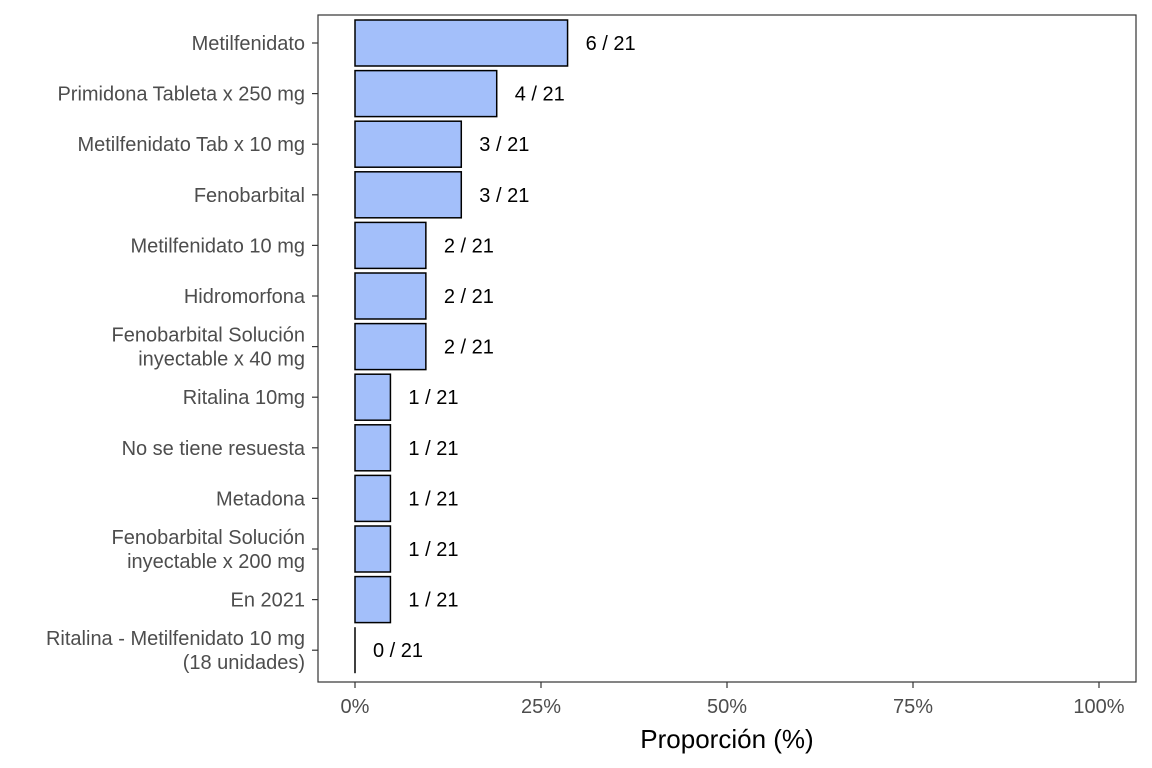  What do you see at coordinates (727, 707) in the screenshot?
I see `x-tick-label: 50%` at bounding box center [727, 707].